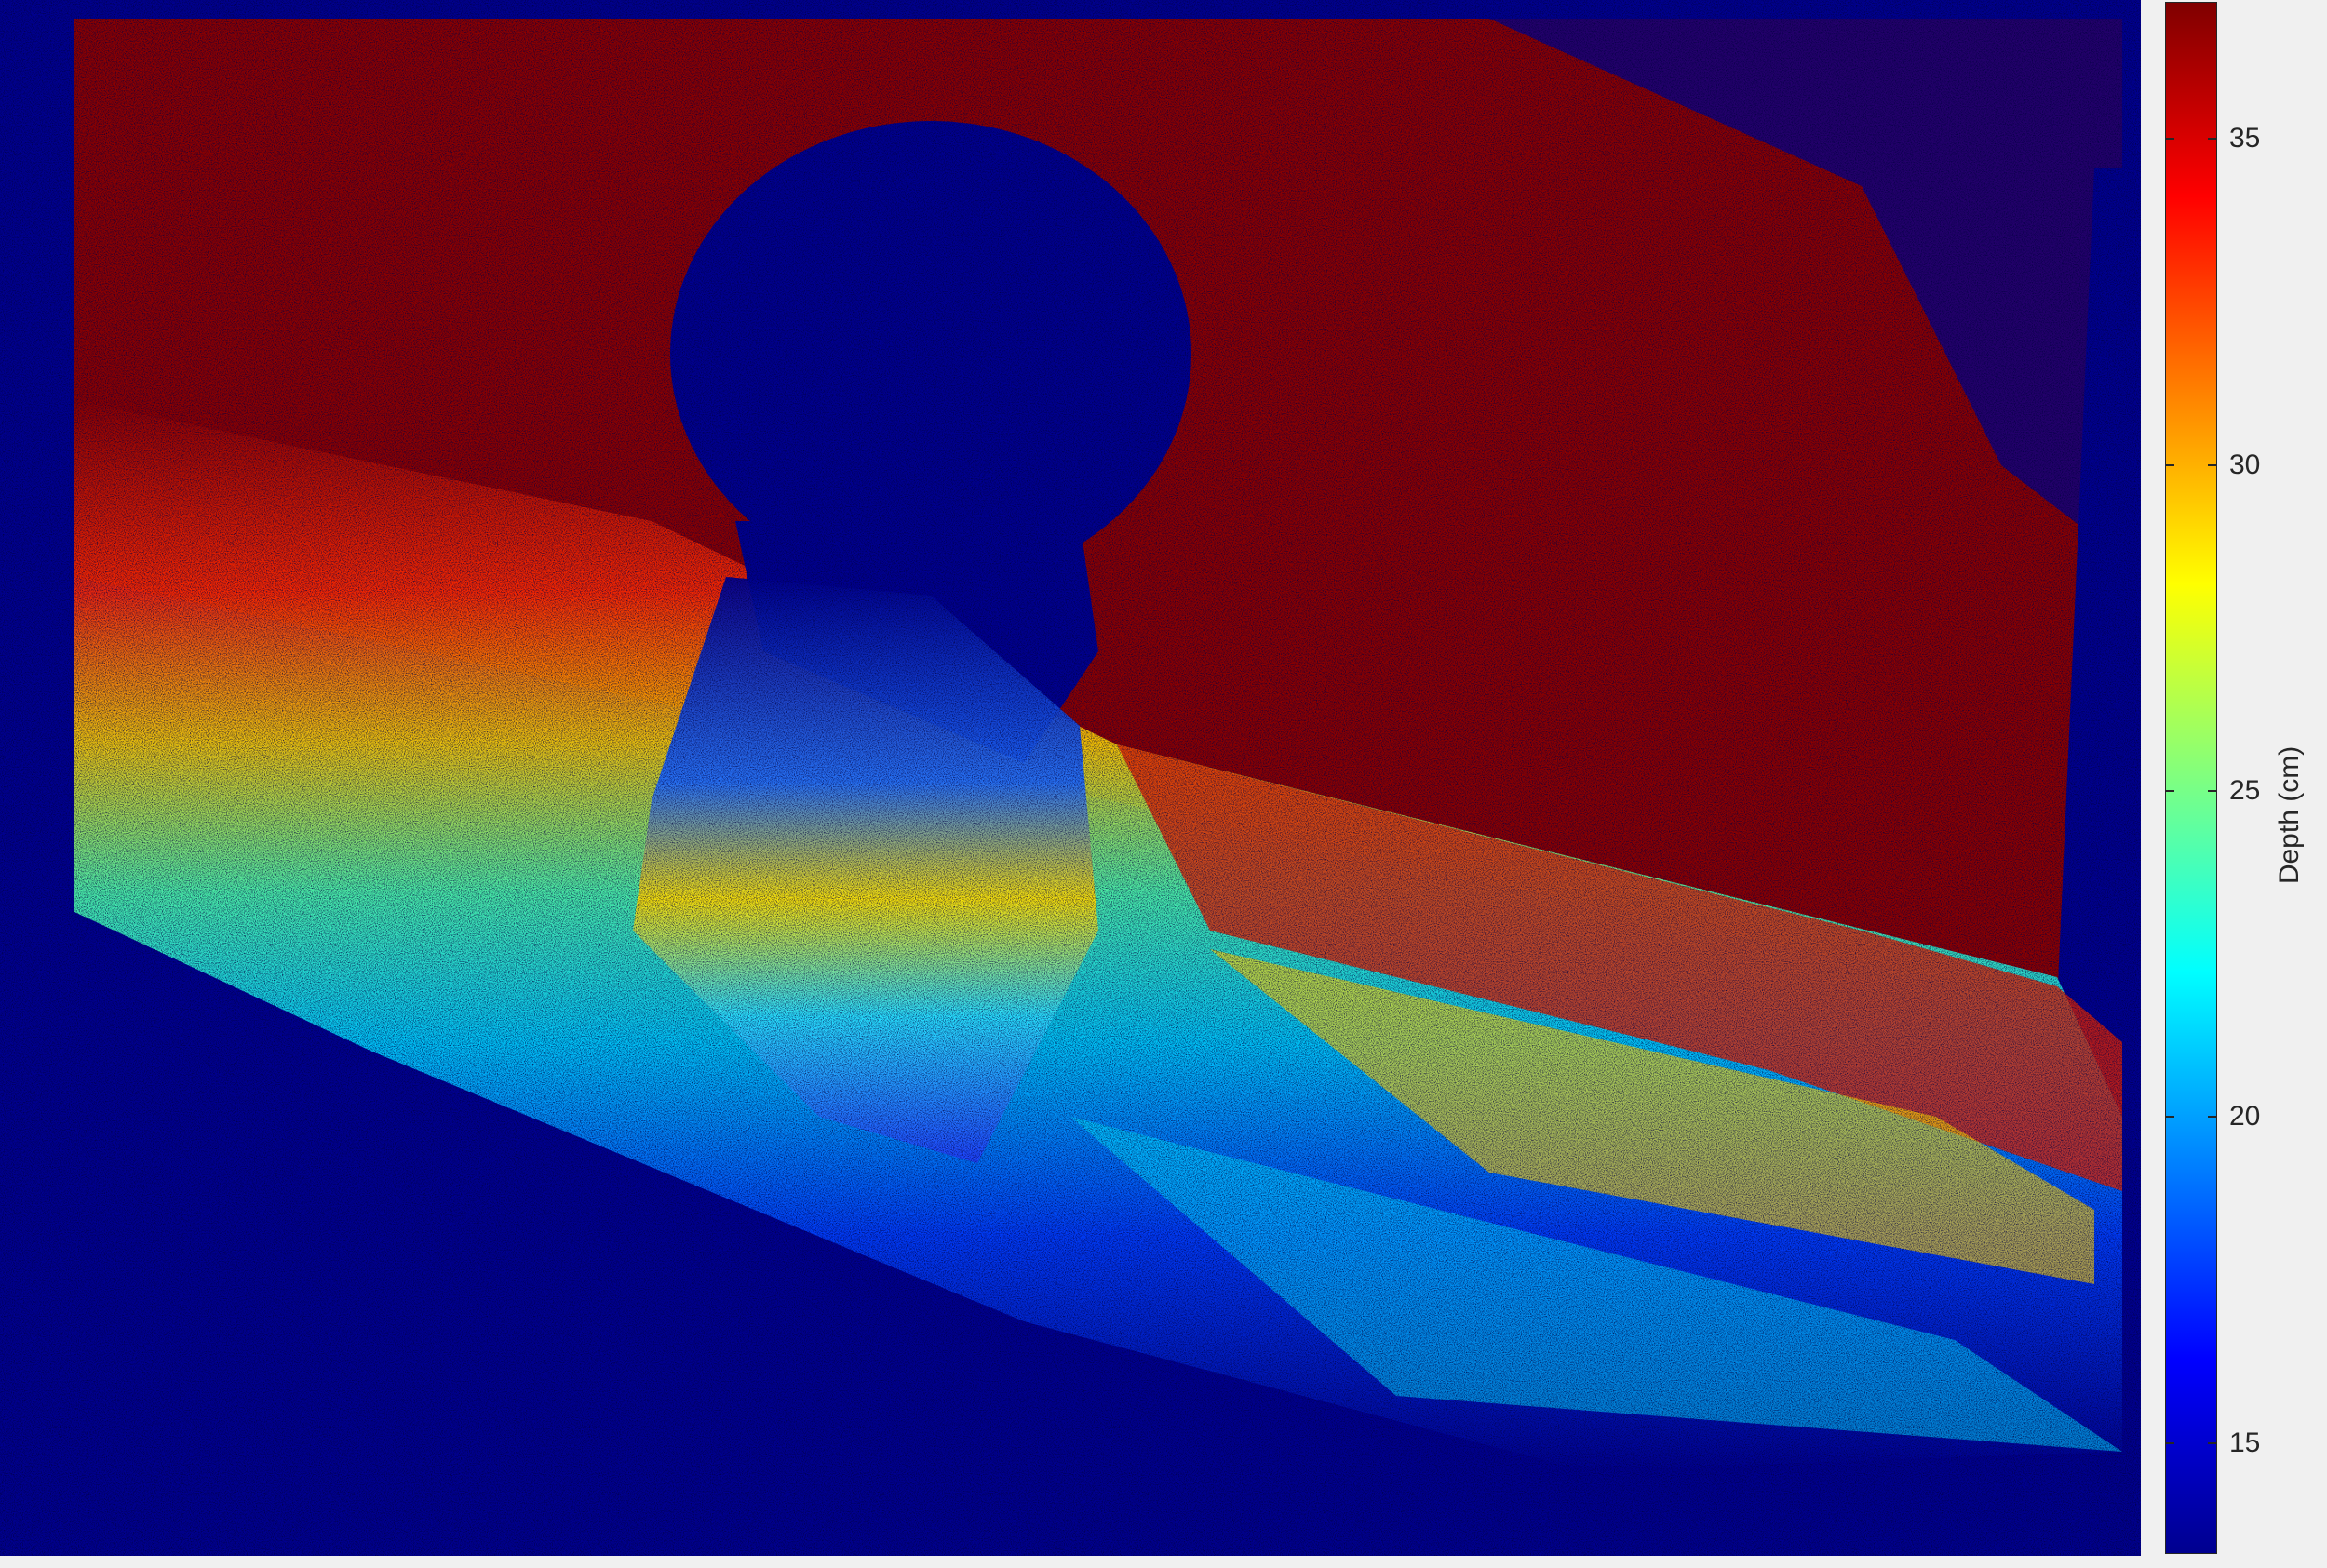 The image size is (2327, 1568). I want to click on colorbar-label: Depth (cm), so click(2289, 815).